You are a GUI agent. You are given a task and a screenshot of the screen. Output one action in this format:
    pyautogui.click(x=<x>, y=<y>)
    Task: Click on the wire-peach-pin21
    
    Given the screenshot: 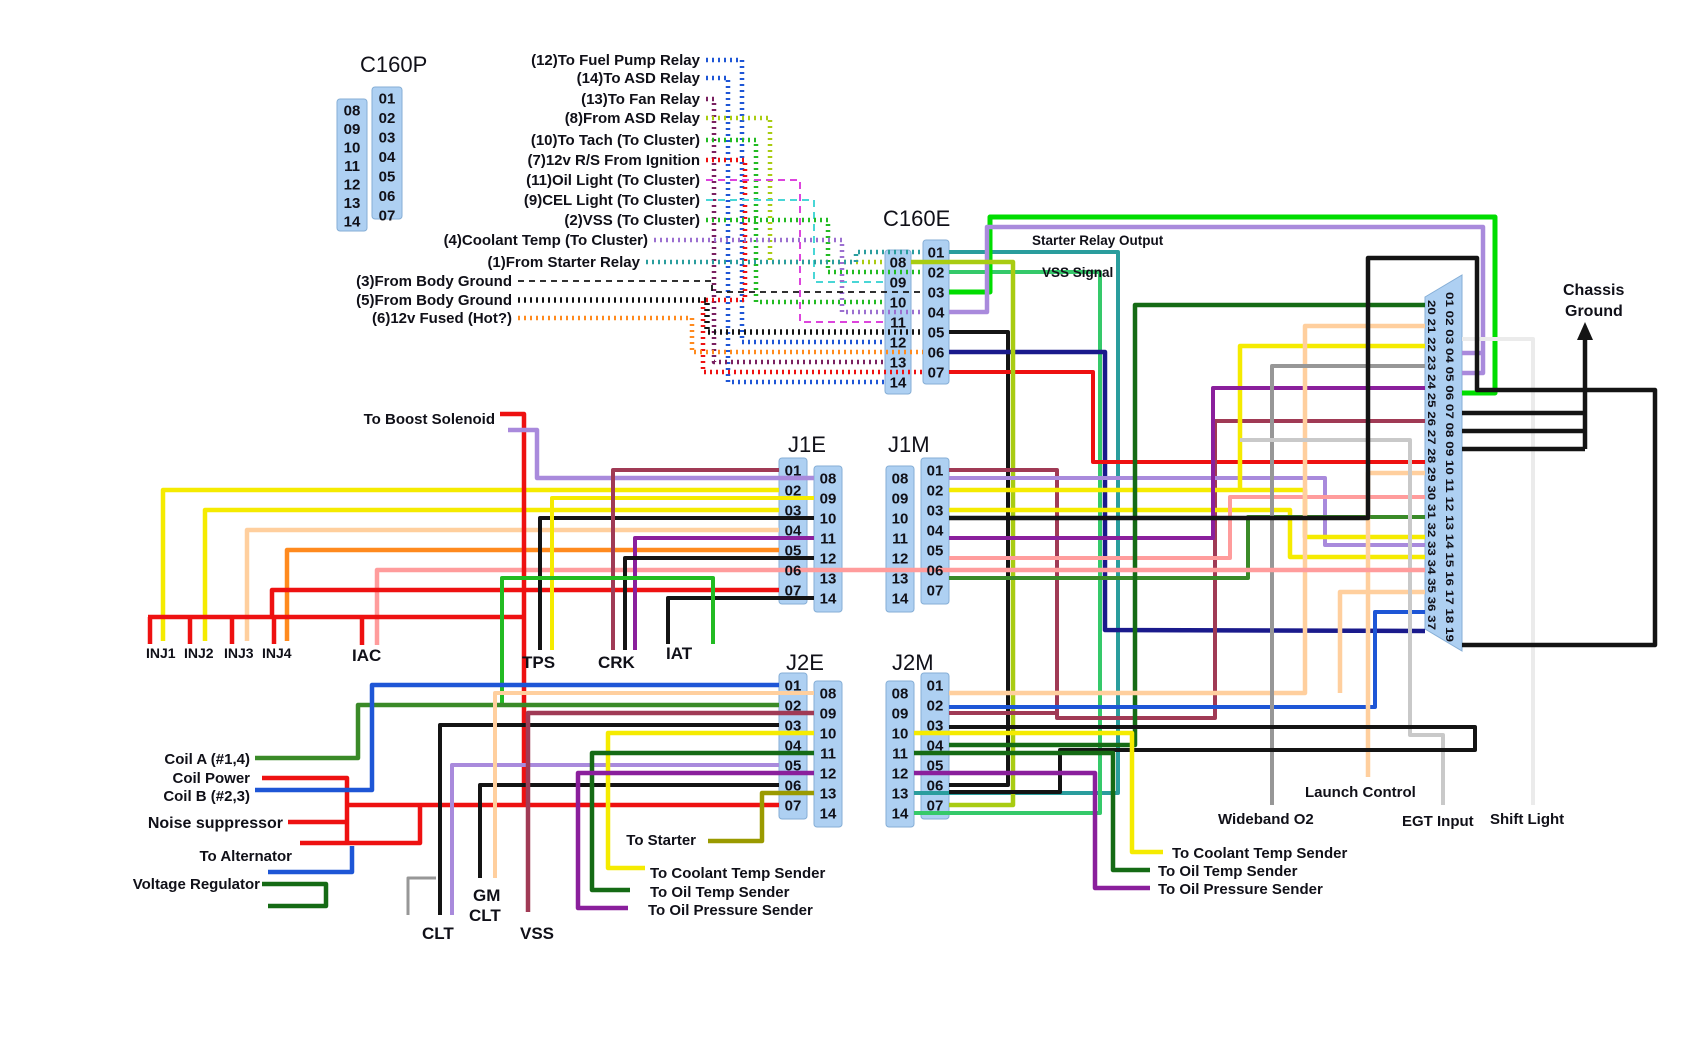 What is the action you would take?
    pyautogui.click(x=1187, y=509)
    